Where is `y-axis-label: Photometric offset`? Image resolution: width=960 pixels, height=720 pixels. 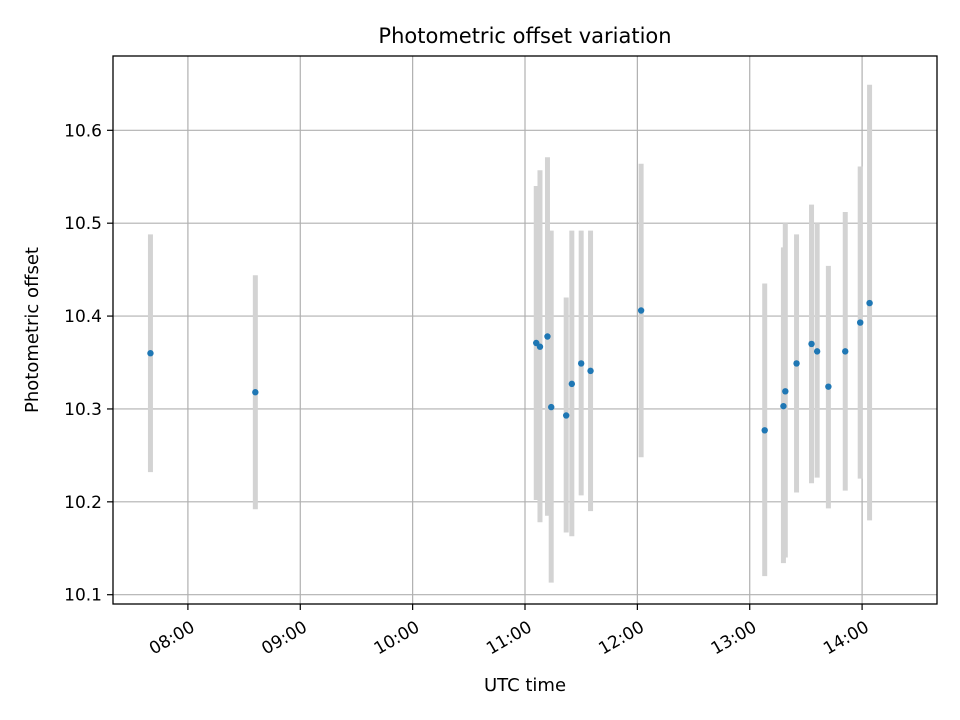
y-axis-label: Photometric offset is located at coordinates (32, 330).